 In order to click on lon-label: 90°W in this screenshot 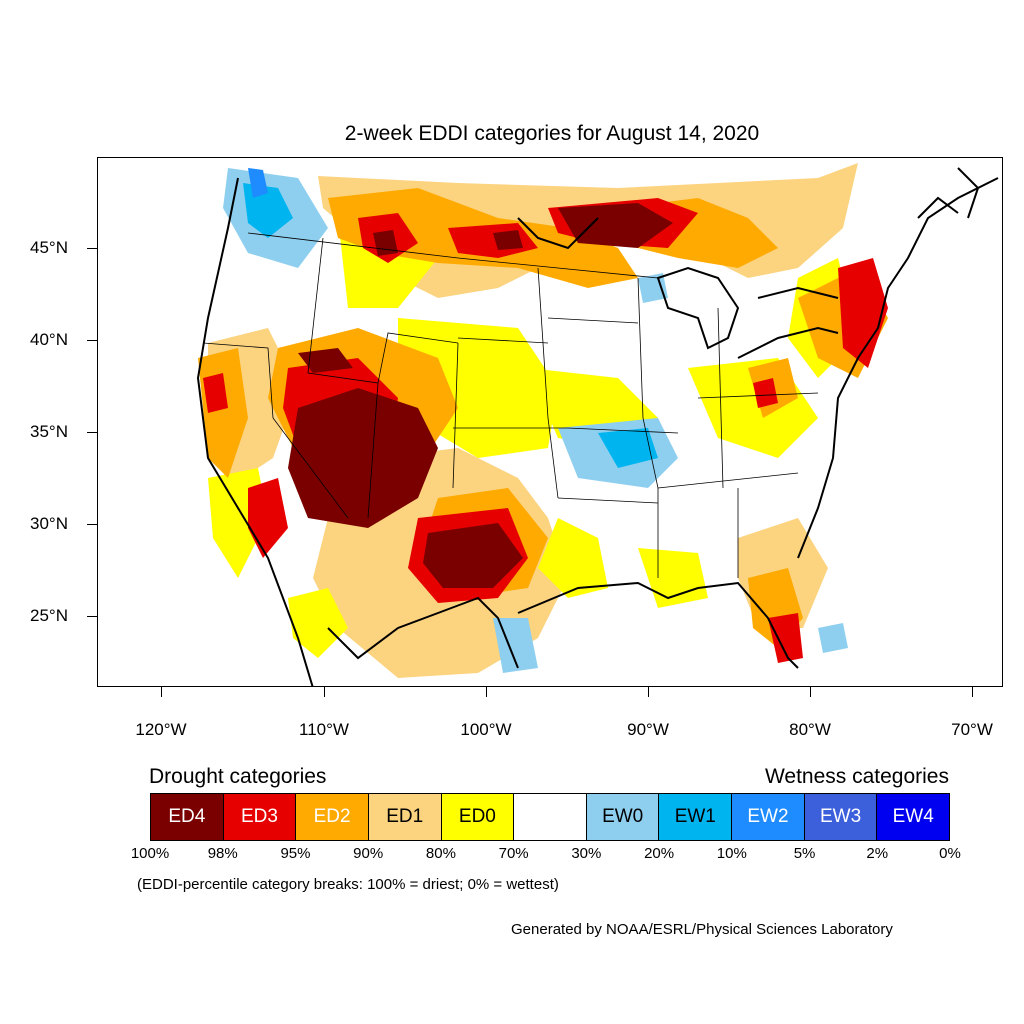, I will do `click(648, 729)`.